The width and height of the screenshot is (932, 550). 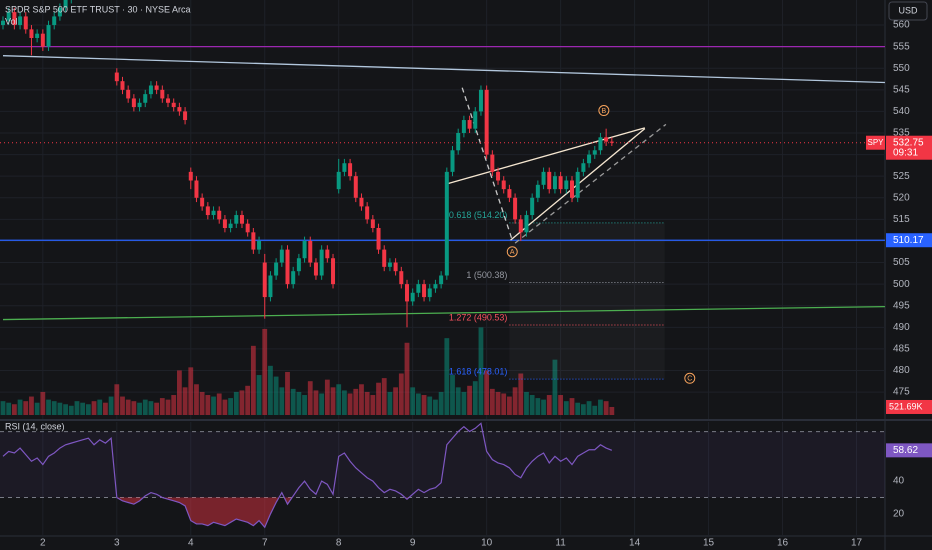 What do you see at coordinates (117, 543) in the screenshot?
I see `x-tick-label: 3` at bounding box center [117, 543].